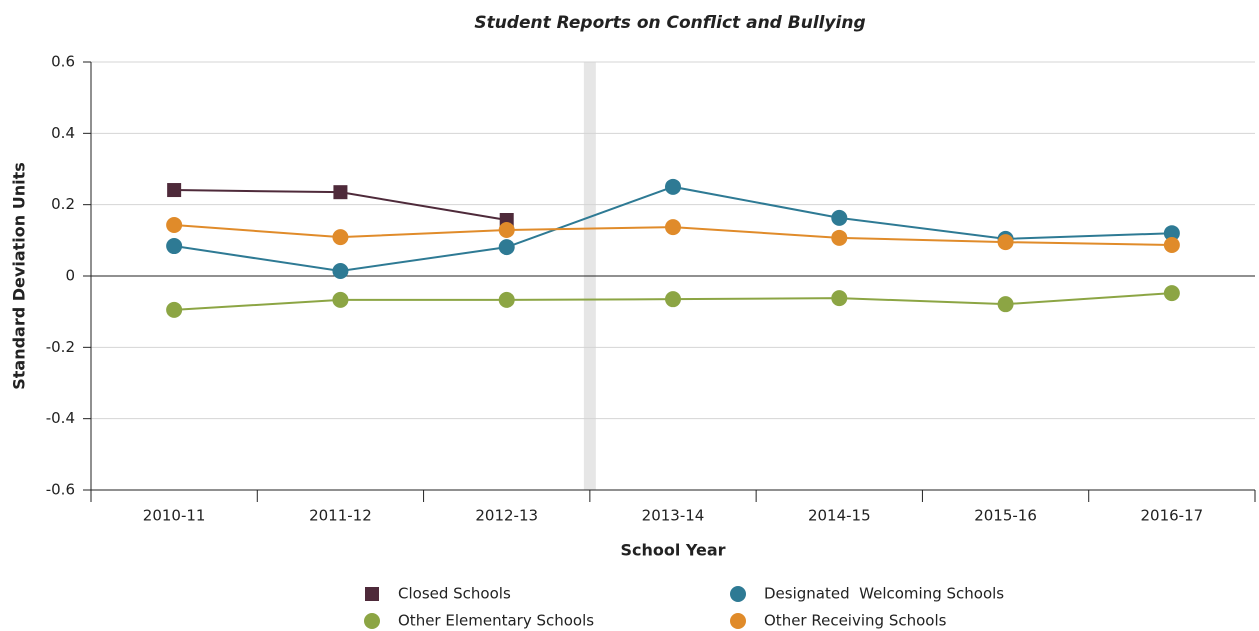 The image size is (1259, 631). I want to click on x-tick-label: 2013-14, so click(673, 516).